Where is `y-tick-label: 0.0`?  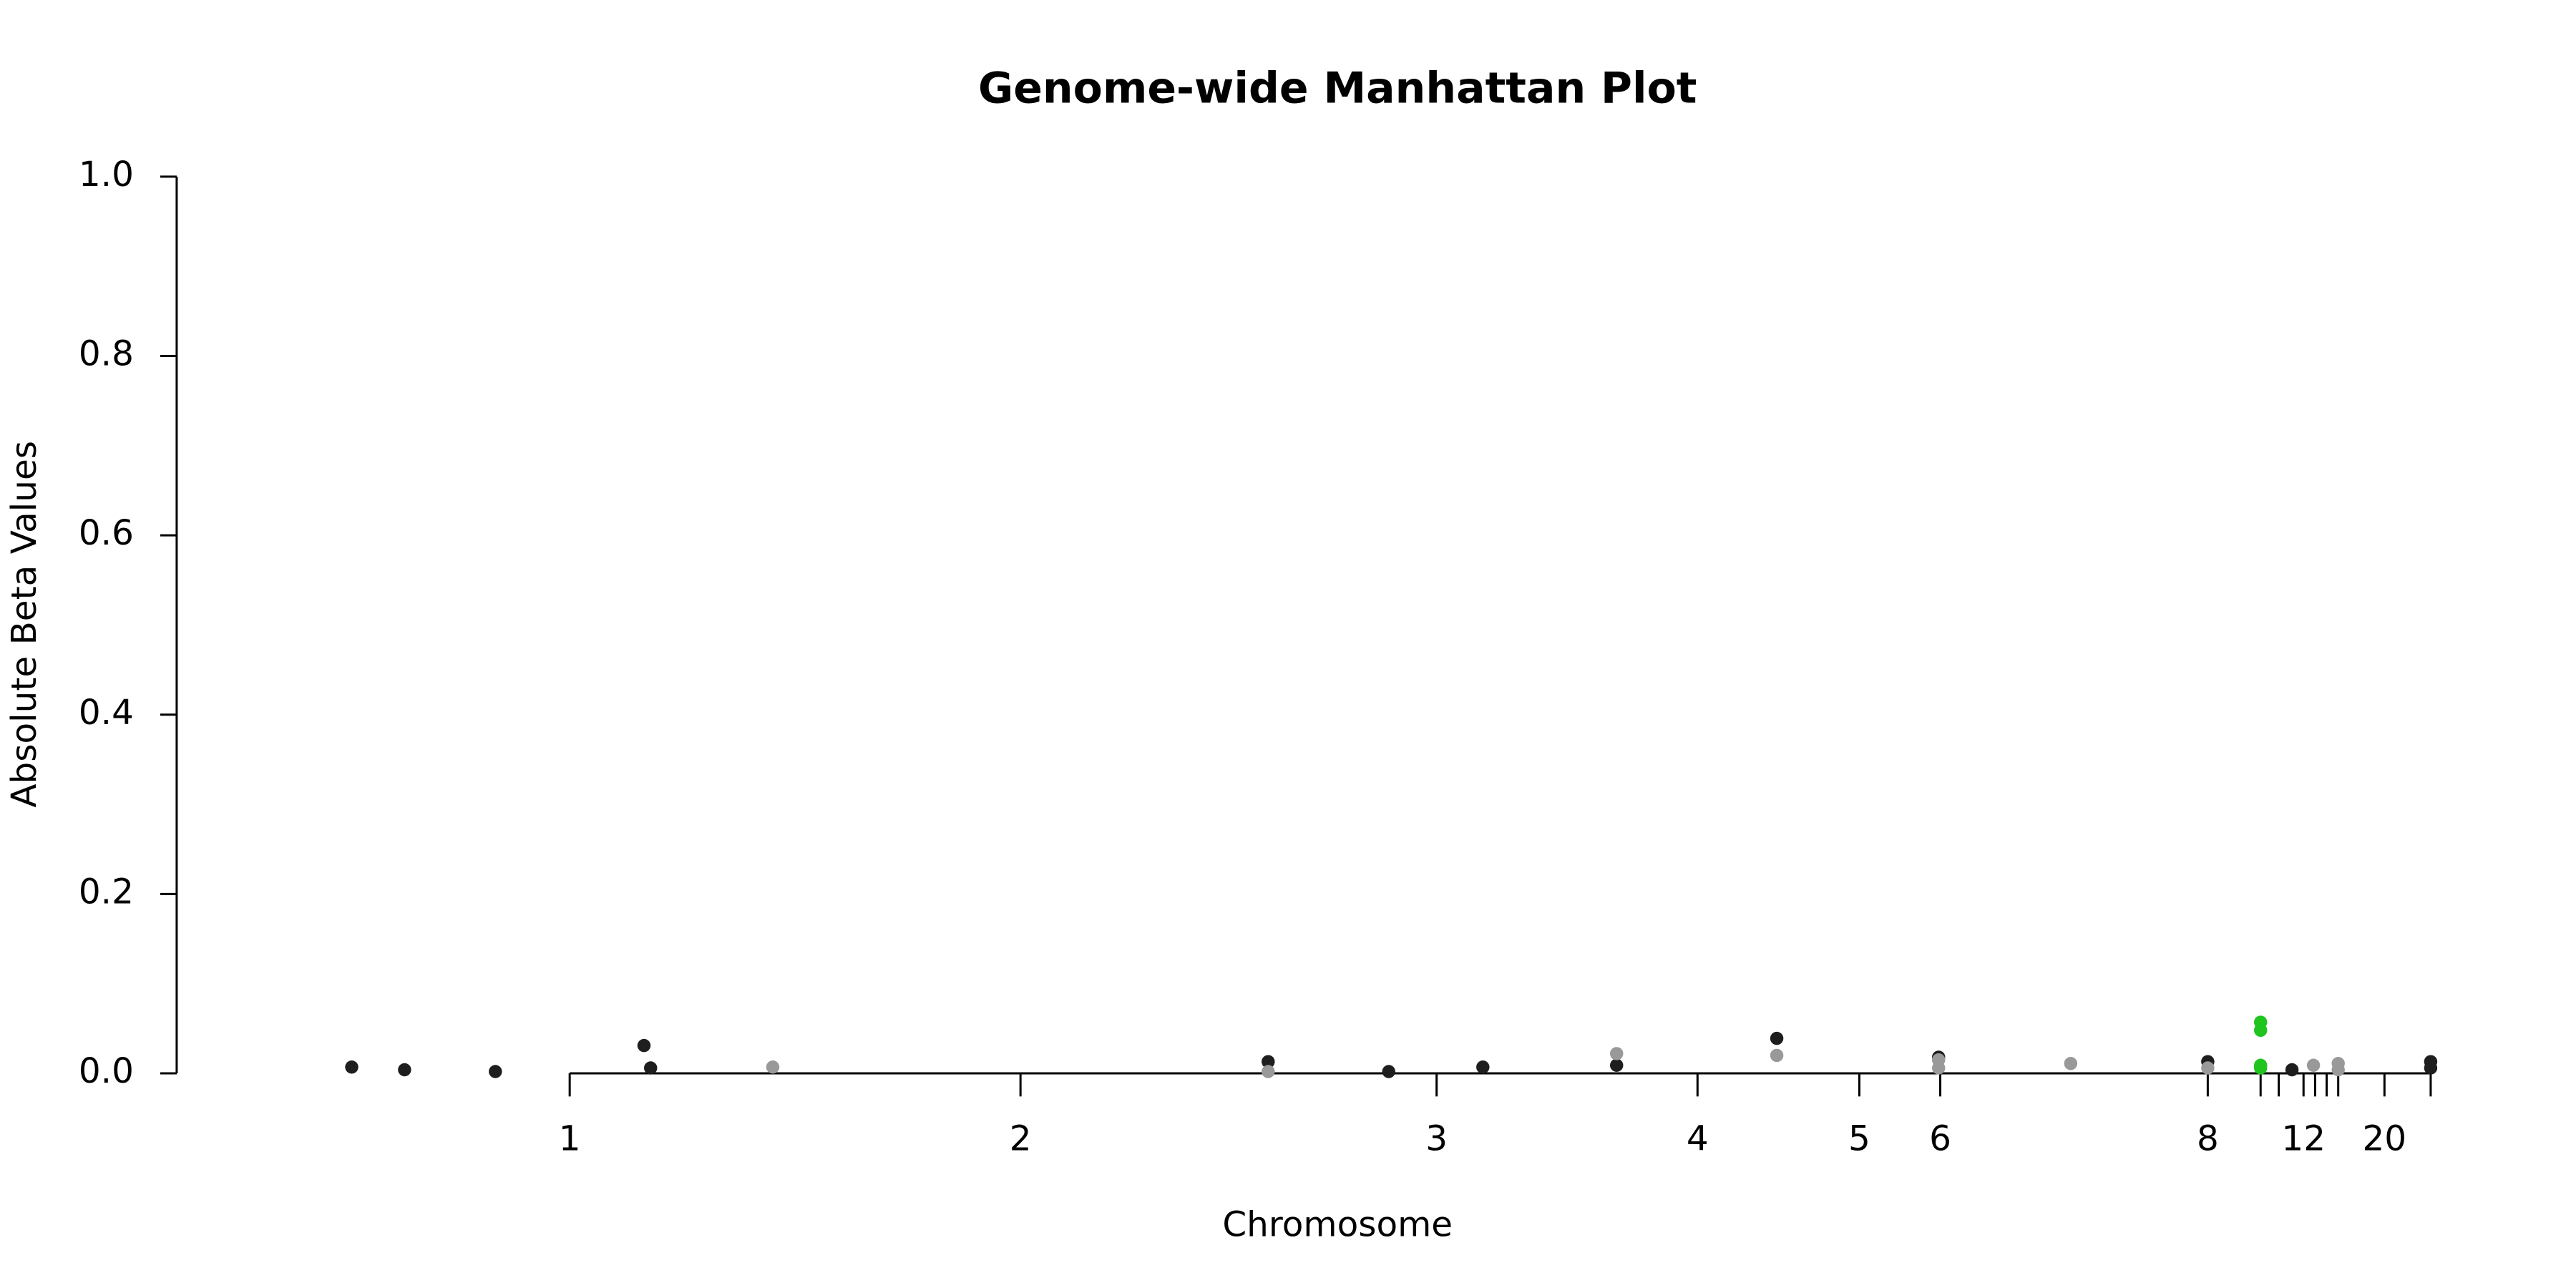
y-tick-label: 0.0 is located at coordinates (106, 1071).